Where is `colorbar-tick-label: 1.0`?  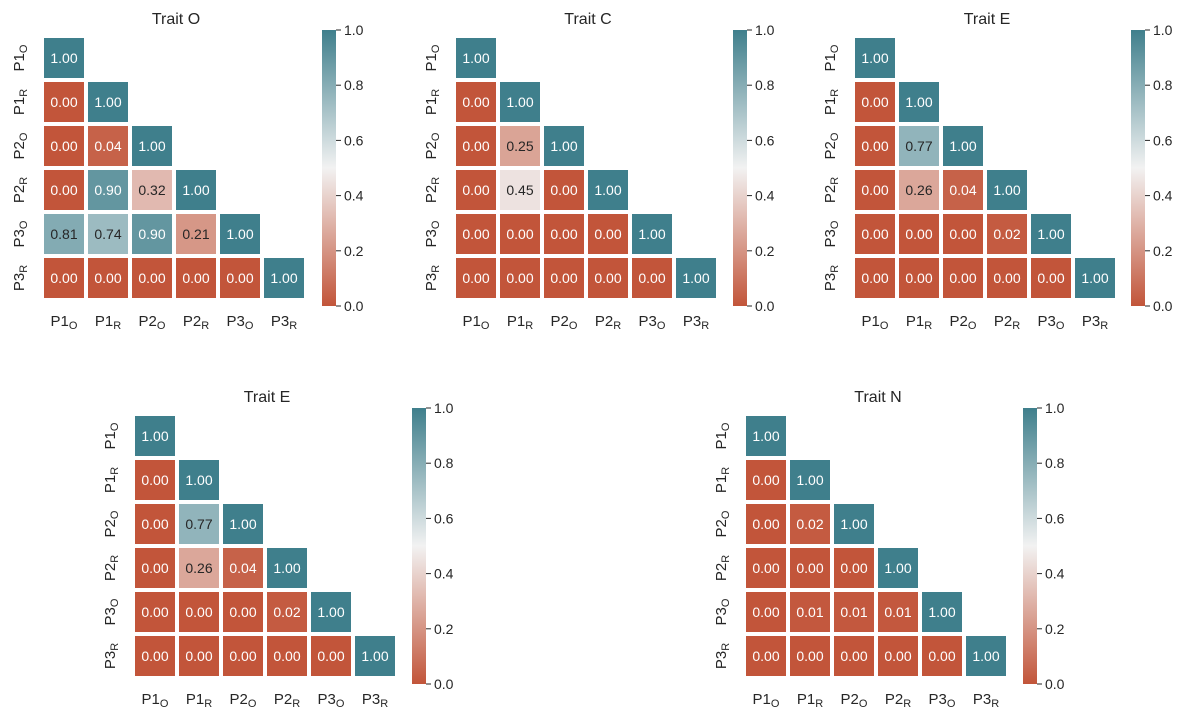
colorbar-tick-label: 1.0 is located at coordinates (444, 408).